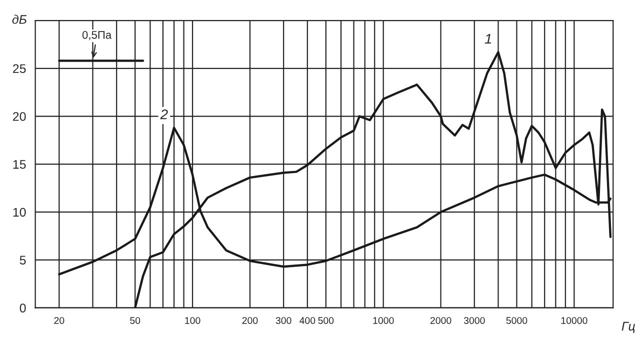 The image size is (642, 342). What do you see at coordinates (97, 35) in the screenshot?
I see `annotation: 0,5Па` at bounding box center [97, 35].